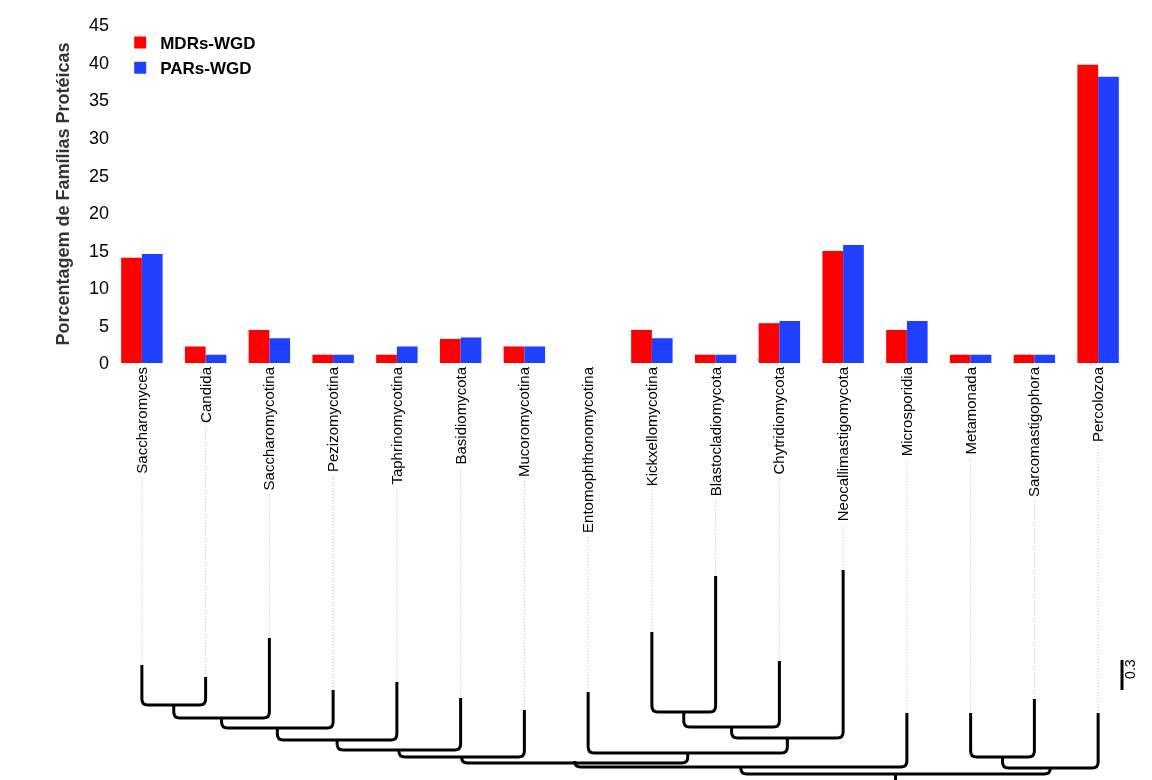  Describe the element at coordinates (1034, 432) in the screenshot. I see `x-tick-label: Sarcomastigophora` at that location.